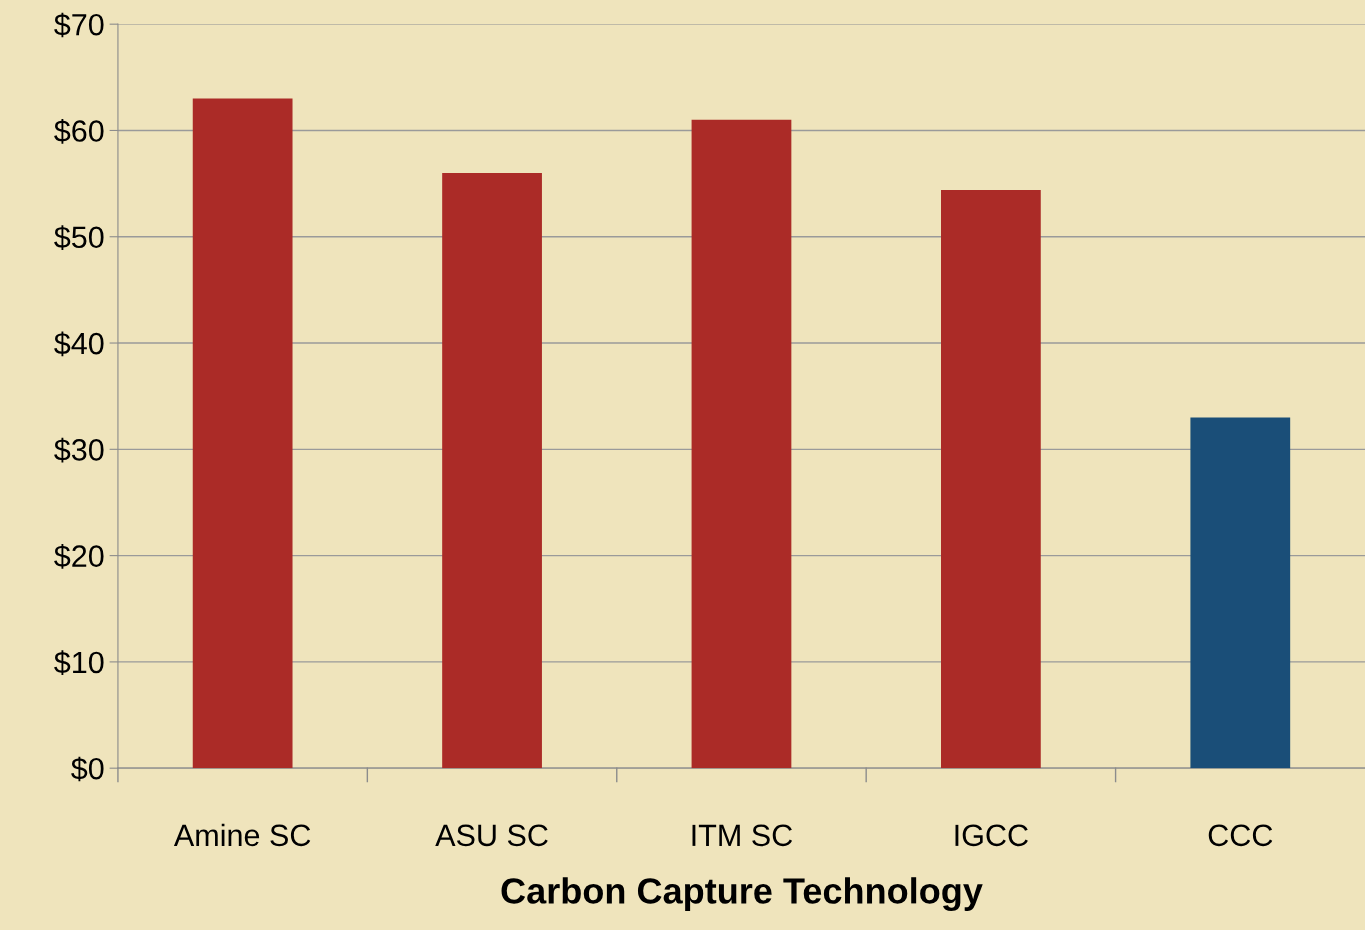 This screenshot has width=1365, height=930. I want to click on y-tick-label: $0, so click(87, 769).